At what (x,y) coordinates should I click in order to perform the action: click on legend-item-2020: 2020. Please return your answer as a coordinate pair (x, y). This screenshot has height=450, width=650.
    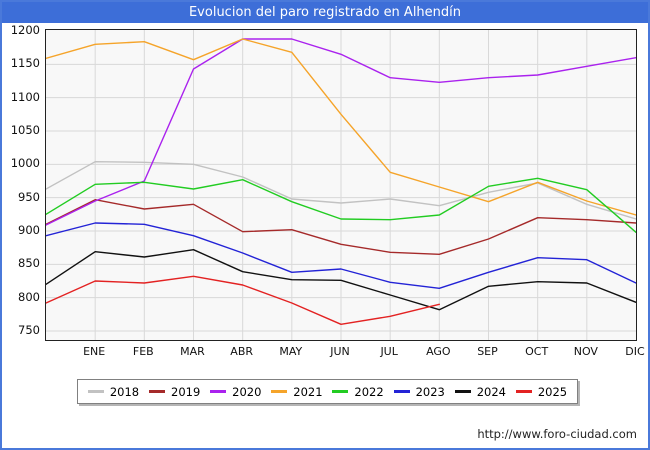
    Looking at the image, I should click on (235, 392).